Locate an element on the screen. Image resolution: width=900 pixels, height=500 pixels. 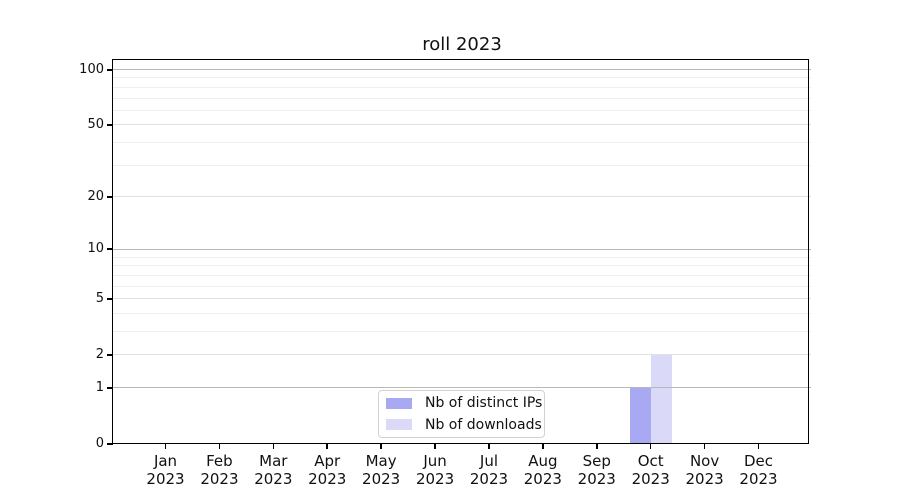
y-tick-label: 20 is located at coordinates (95, 196).